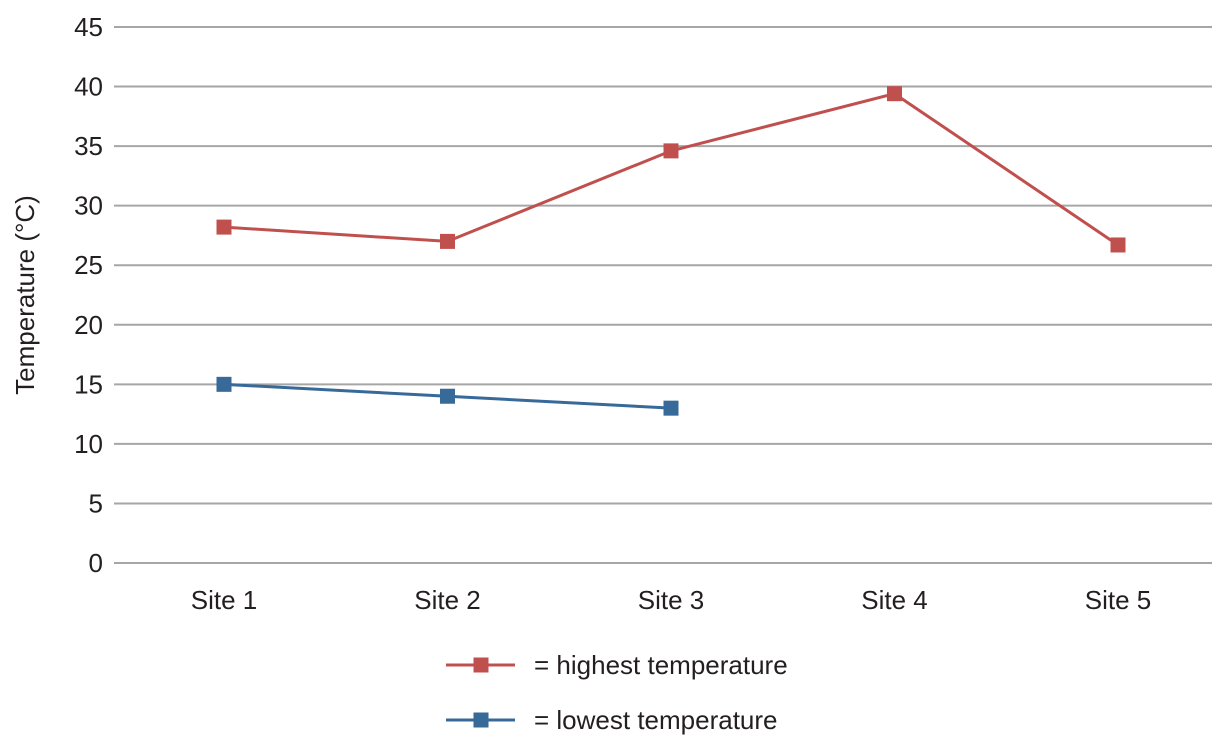 The image size is (1212, 737). Describe the element at coordinates (224, 600) in the screenshot. I see `x-tick-label: Site 1` at that location.